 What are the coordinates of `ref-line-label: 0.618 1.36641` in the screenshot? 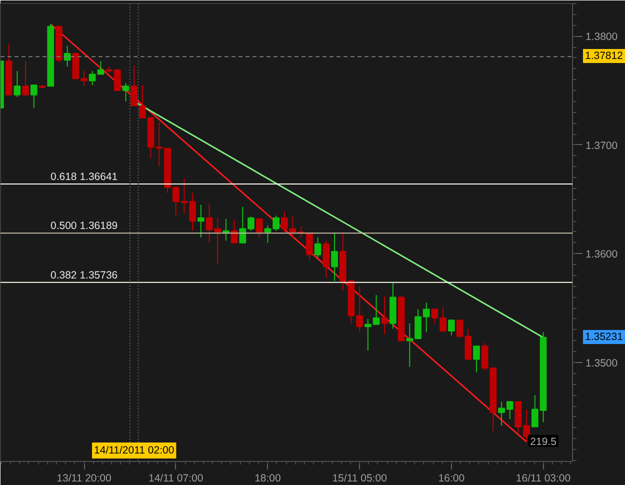 It's located at (84, 176).